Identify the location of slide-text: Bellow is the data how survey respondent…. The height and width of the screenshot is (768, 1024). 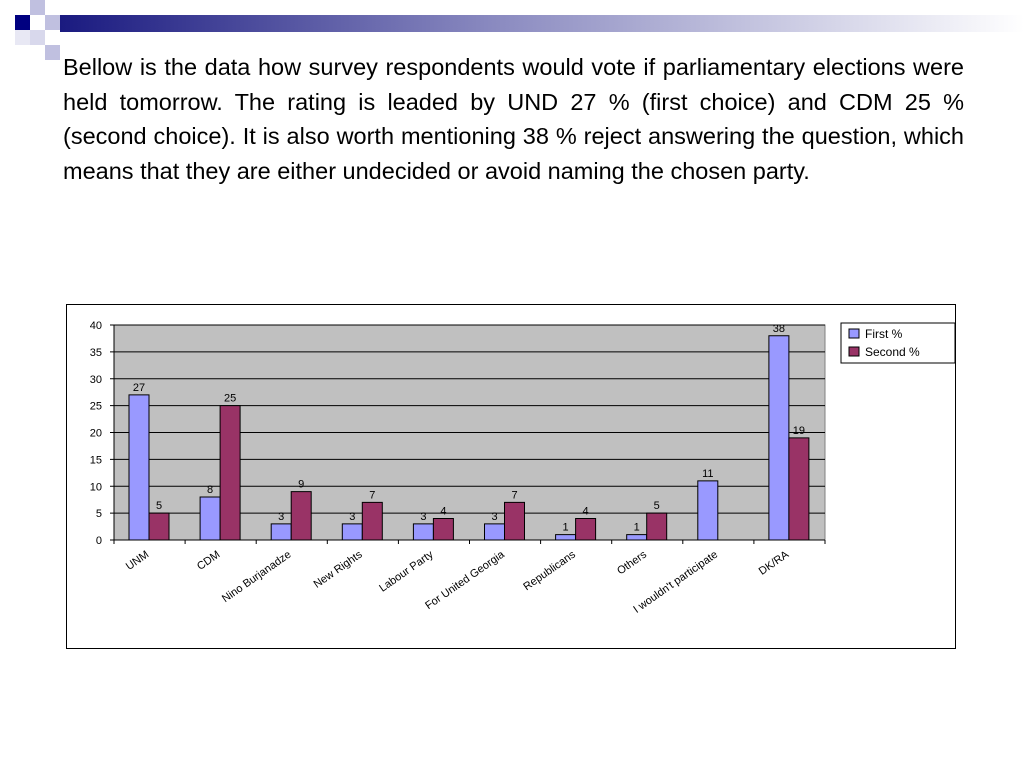
(513, 119).